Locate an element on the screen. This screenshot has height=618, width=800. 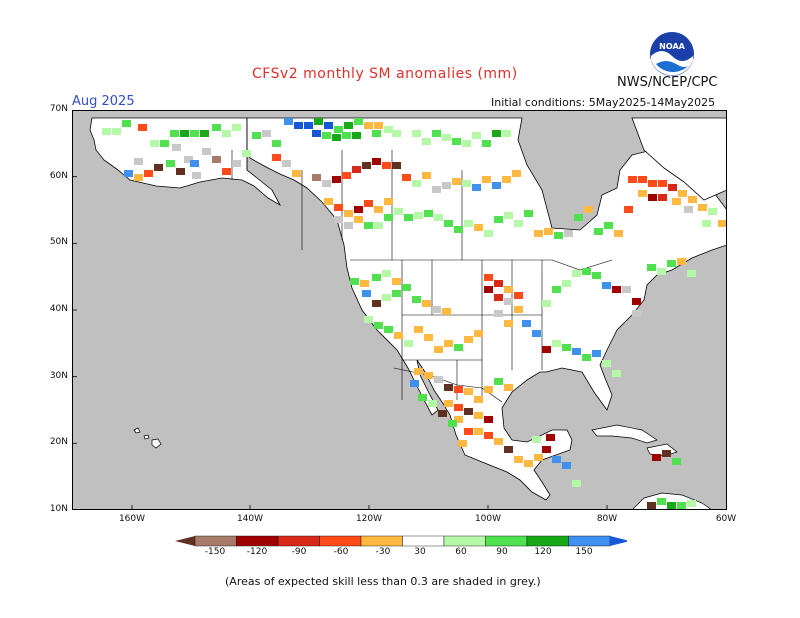
valid-month-label: Aug 2025 is located at coordinates (103, 101).